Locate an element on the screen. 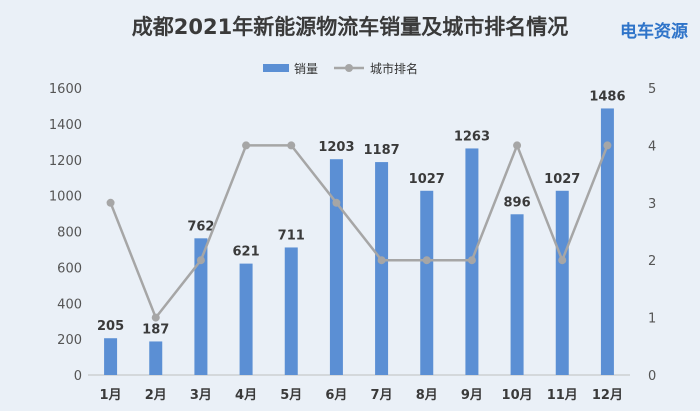 Image resolution: width=700 pixels, height=411 pixels. bar-data-label: 1263 is located at coordinates (472, 136).